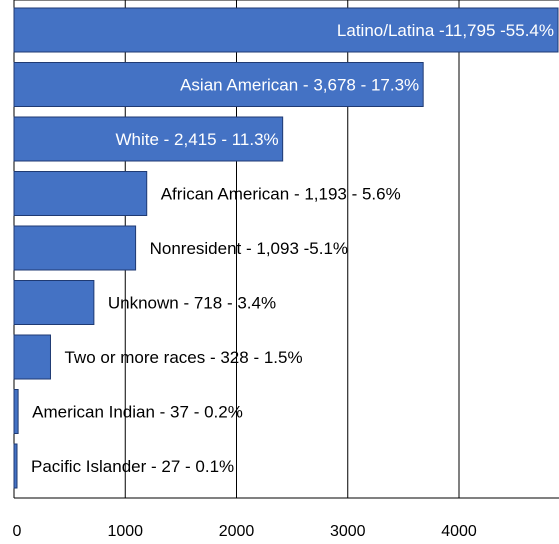 The image size is (559, 544). I want to click on x-tick-label: 3000, so click(348, 531).